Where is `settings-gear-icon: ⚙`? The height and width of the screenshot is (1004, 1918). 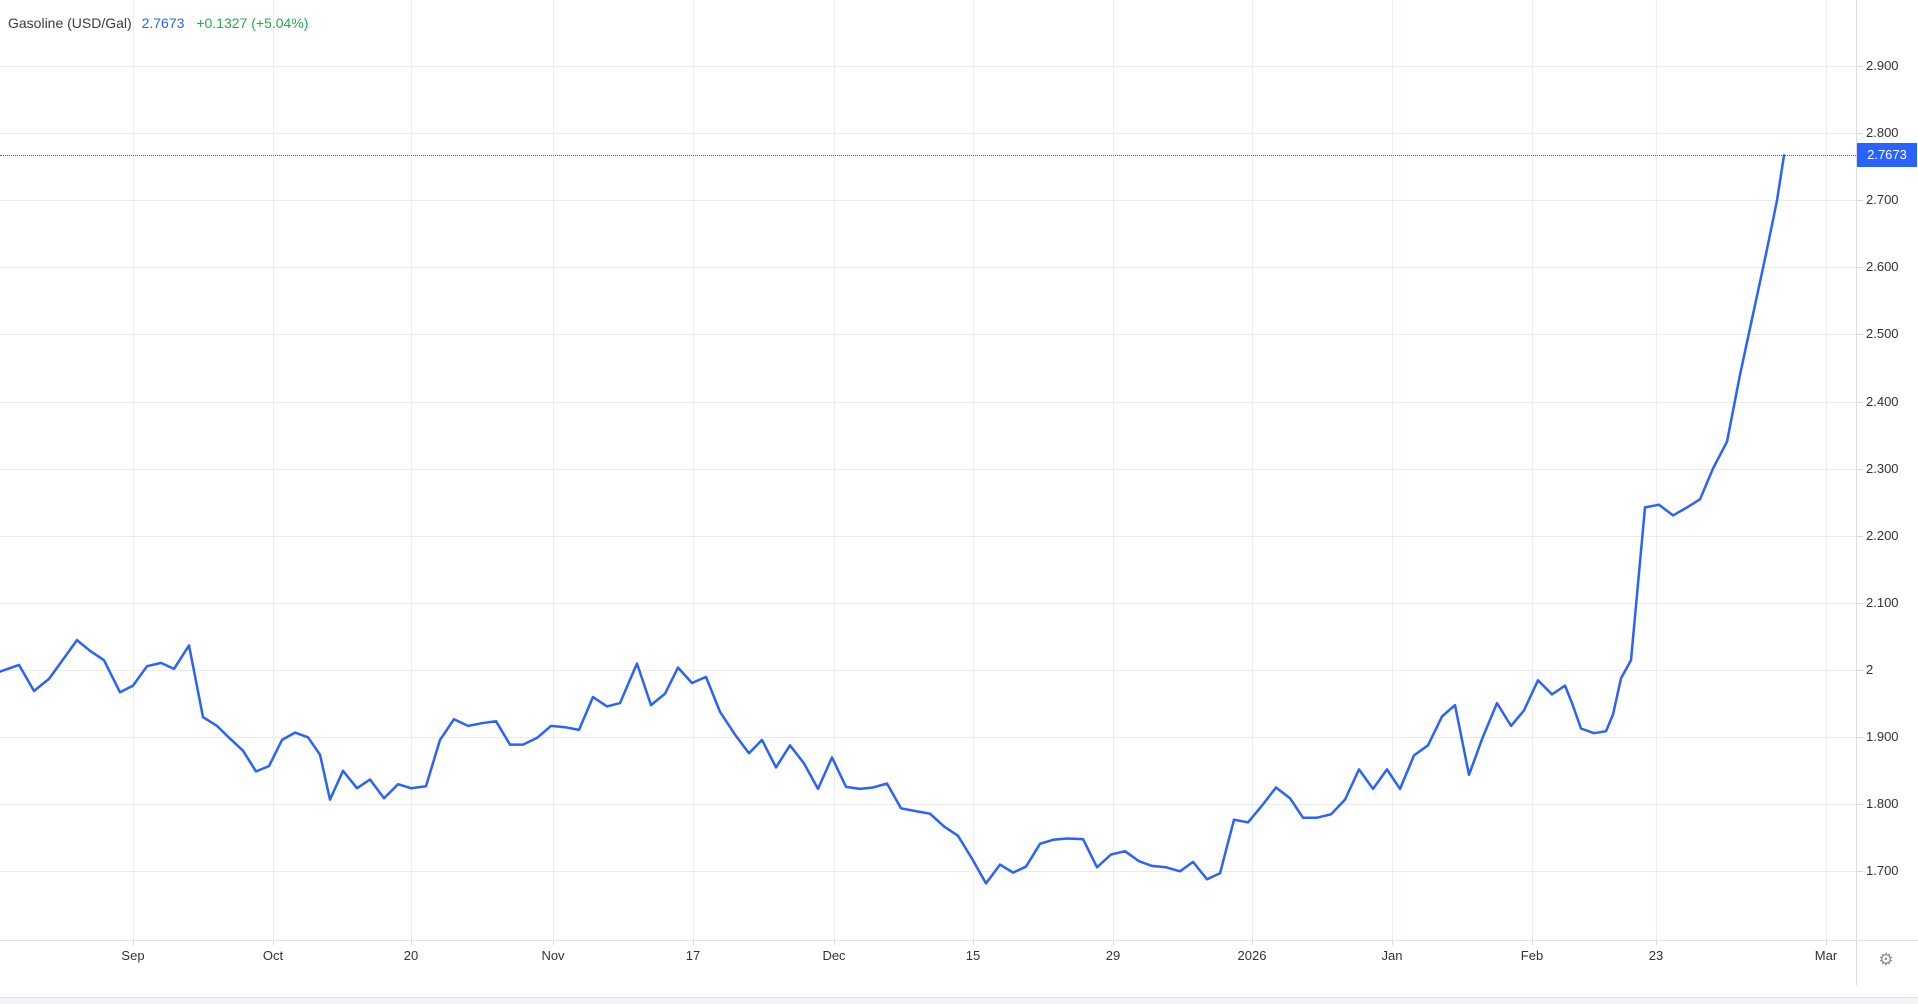
settings-gear-icon: ⚙ is located at coordinates (1886, 959).